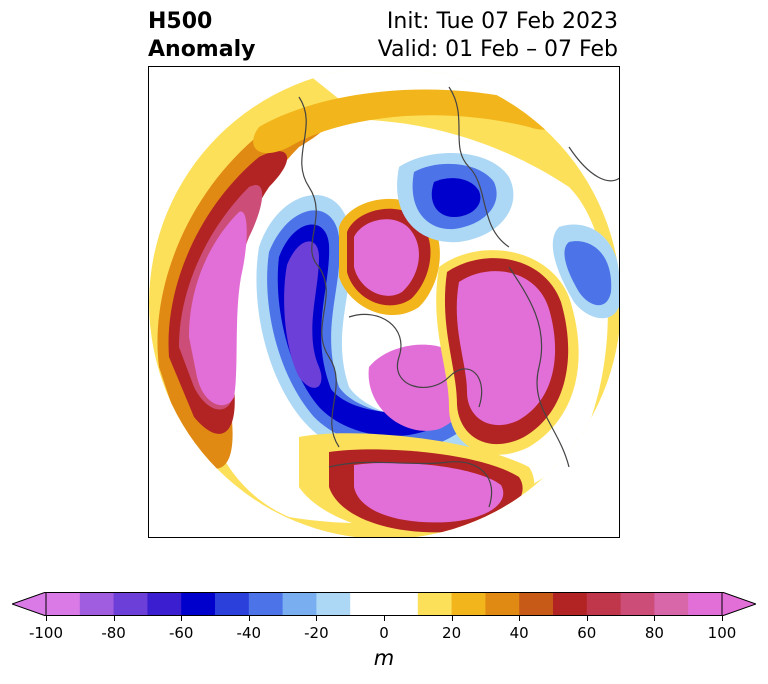 The image size is (768, 684). Describe the element at coordinates (384, 633) in the screenshot. I see `colorbar-tick-label: 0` at that location.